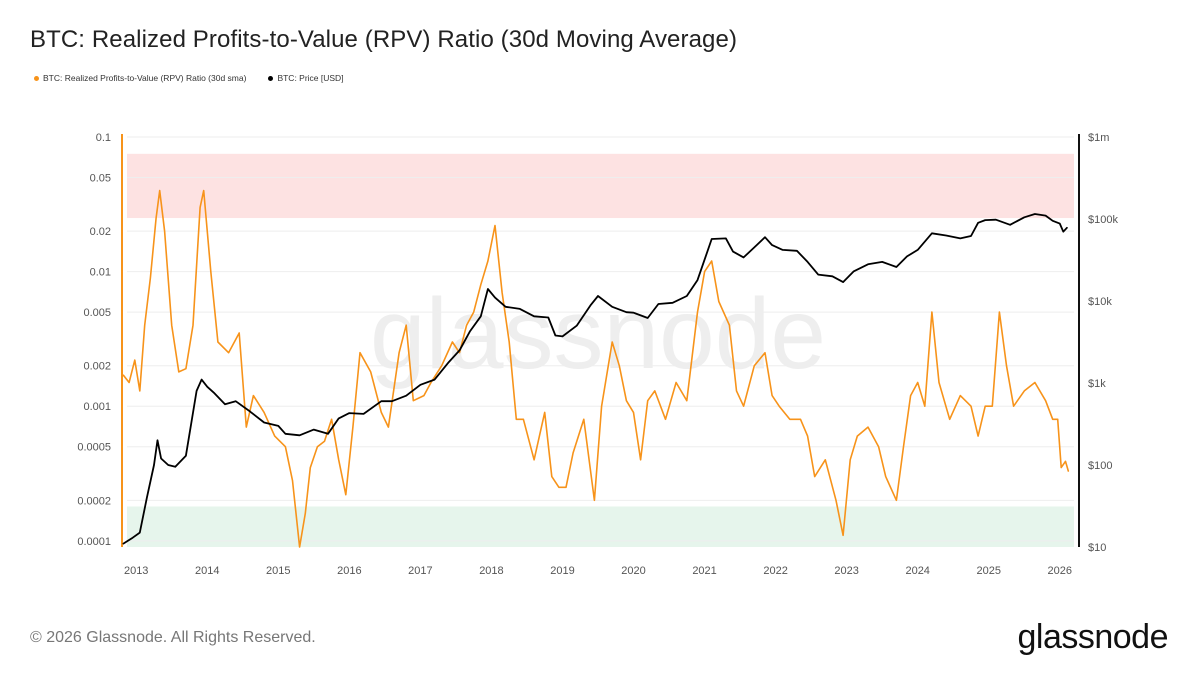 This screenshot has width=1200, height=675. What do you see at coordinates (917, 571) in the screenshot?
I see `x-tick-label: 2024` at bounding box center [917, 571].